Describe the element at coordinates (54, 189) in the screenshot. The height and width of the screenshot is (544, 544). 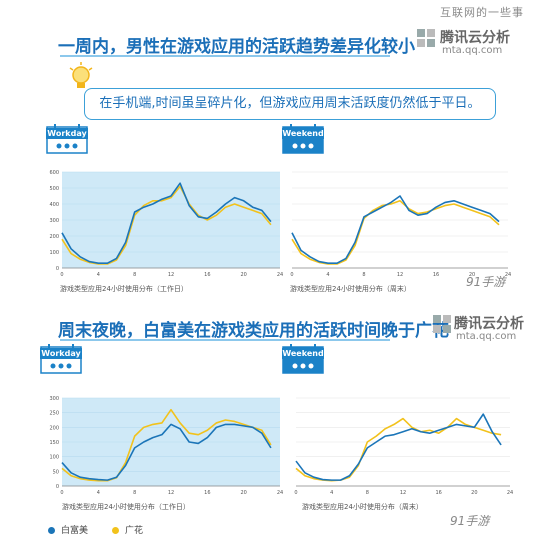
I see `y-tick-label: 500` at that location.